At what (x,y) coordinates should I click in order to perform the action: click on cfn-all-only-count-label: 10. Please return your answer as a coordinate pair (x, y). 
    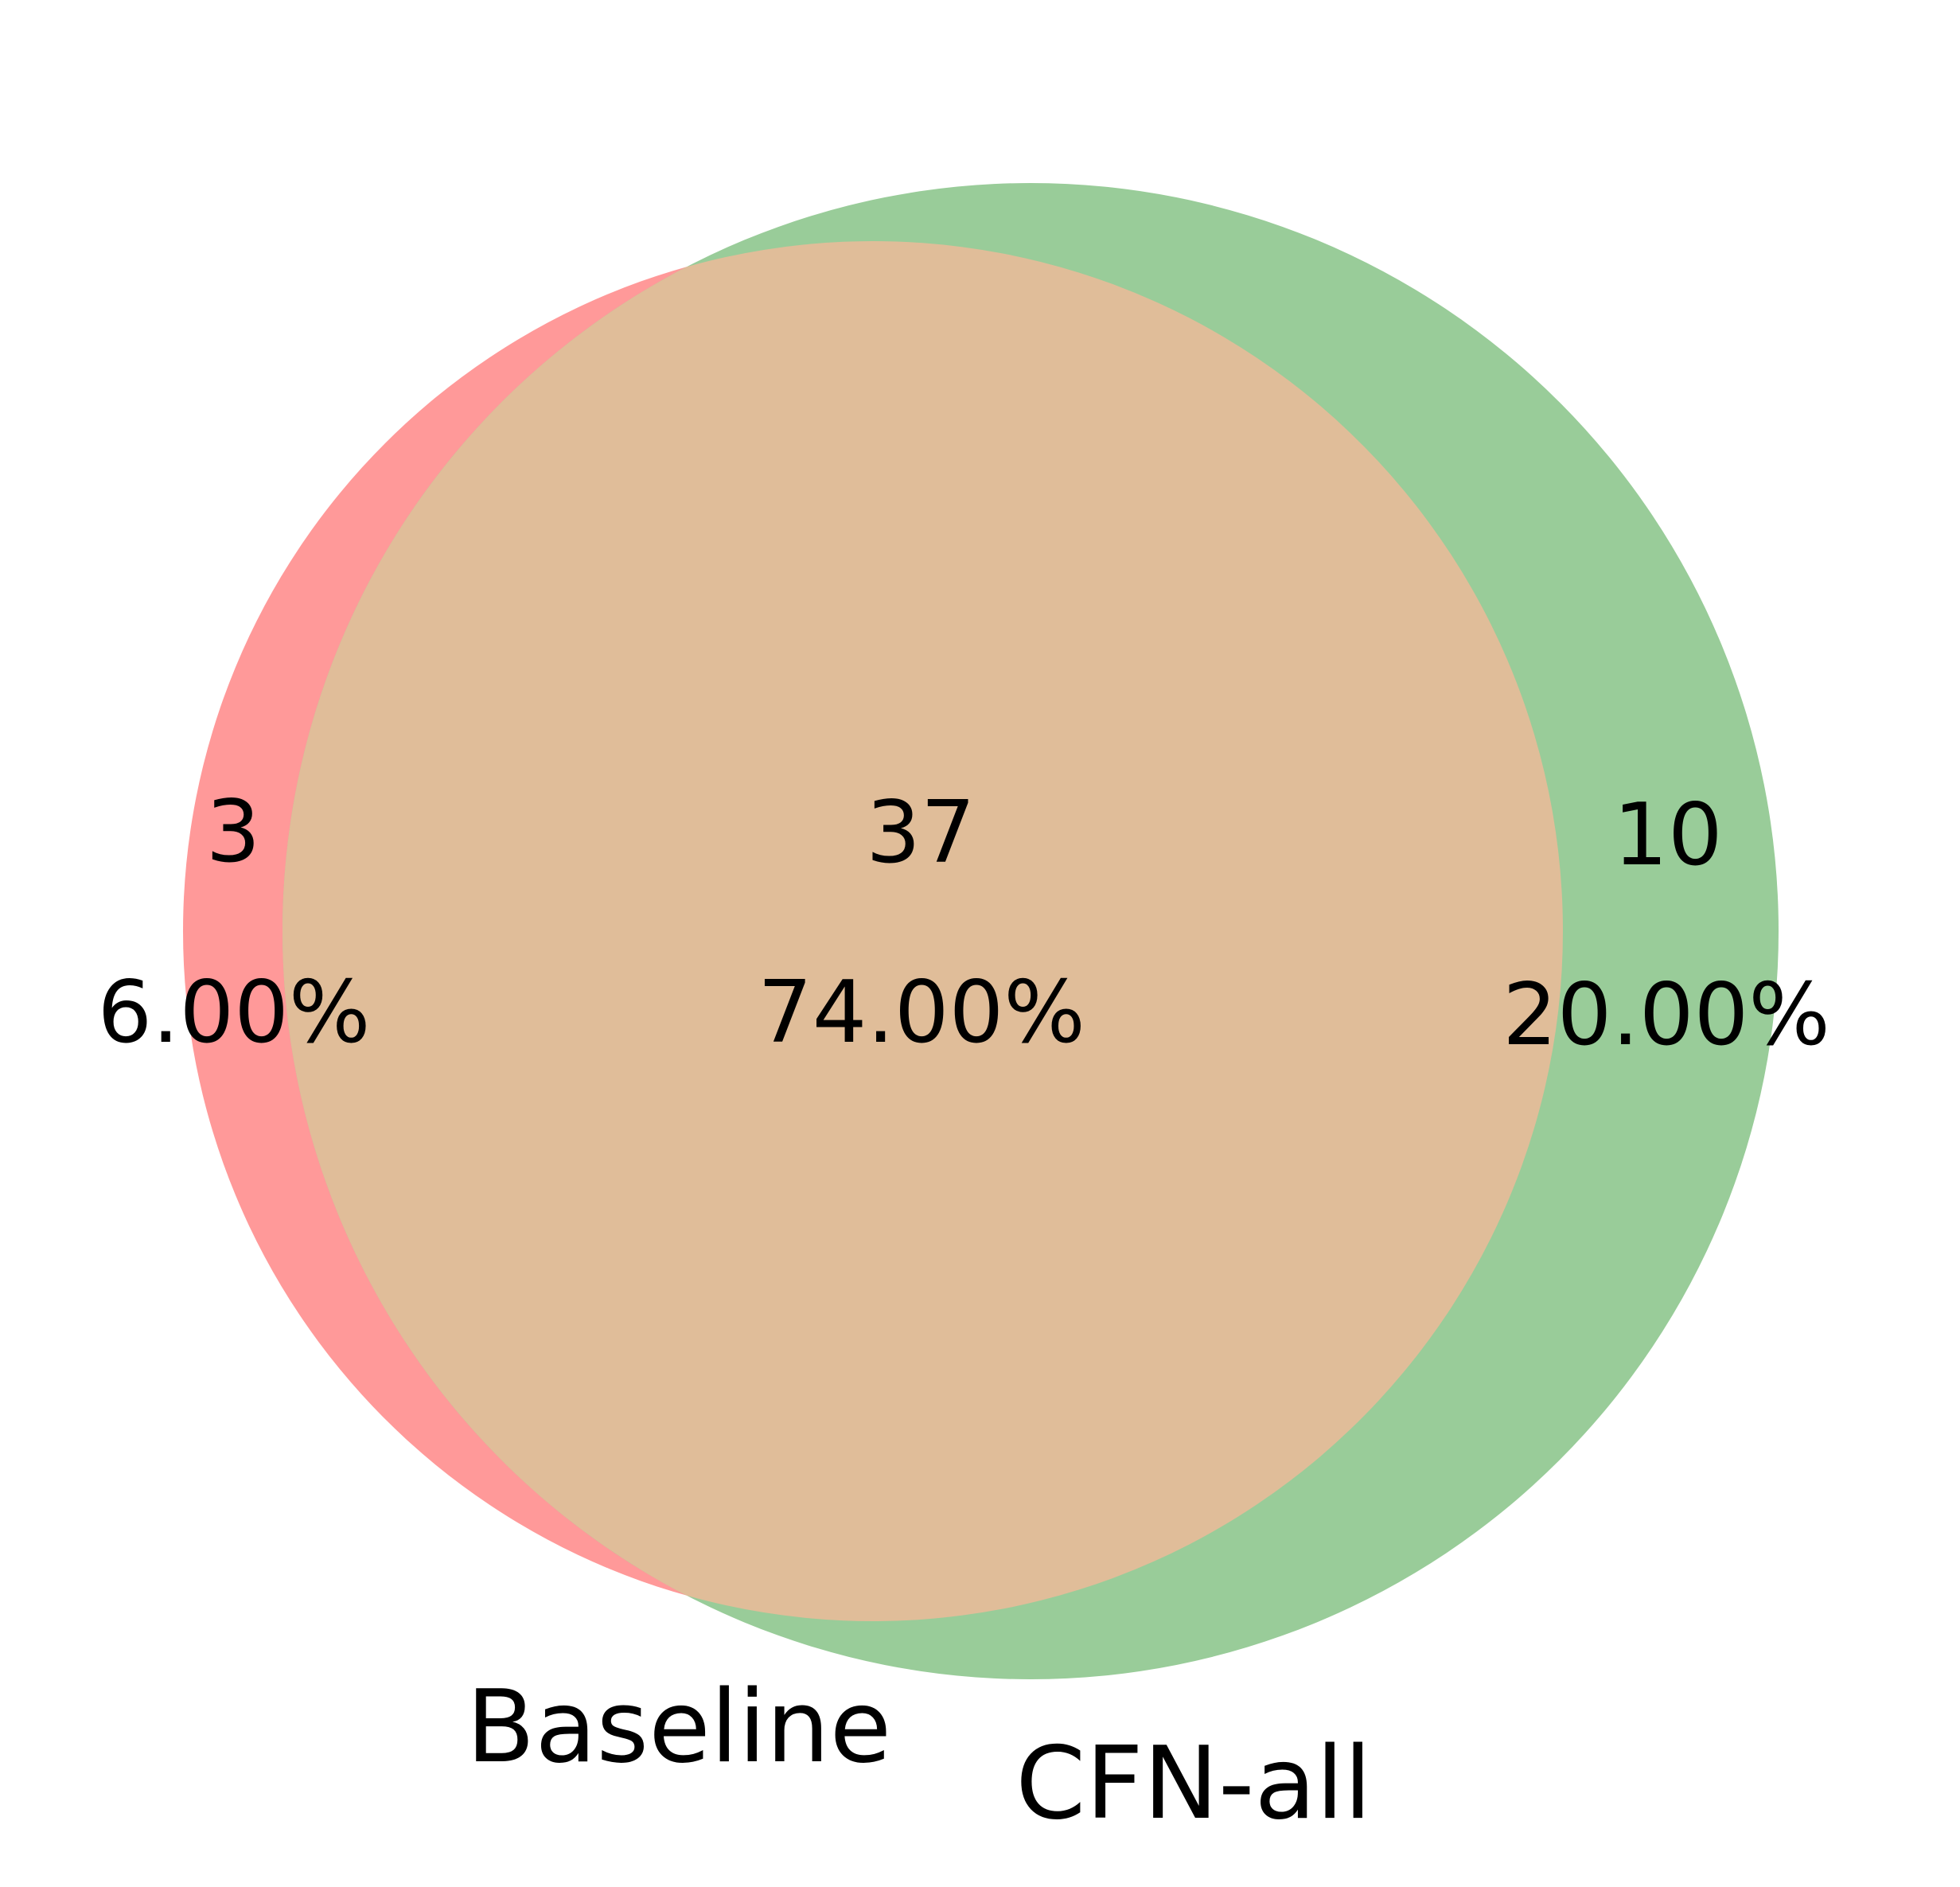
    Looking at the image, I should click on (1668, 835).